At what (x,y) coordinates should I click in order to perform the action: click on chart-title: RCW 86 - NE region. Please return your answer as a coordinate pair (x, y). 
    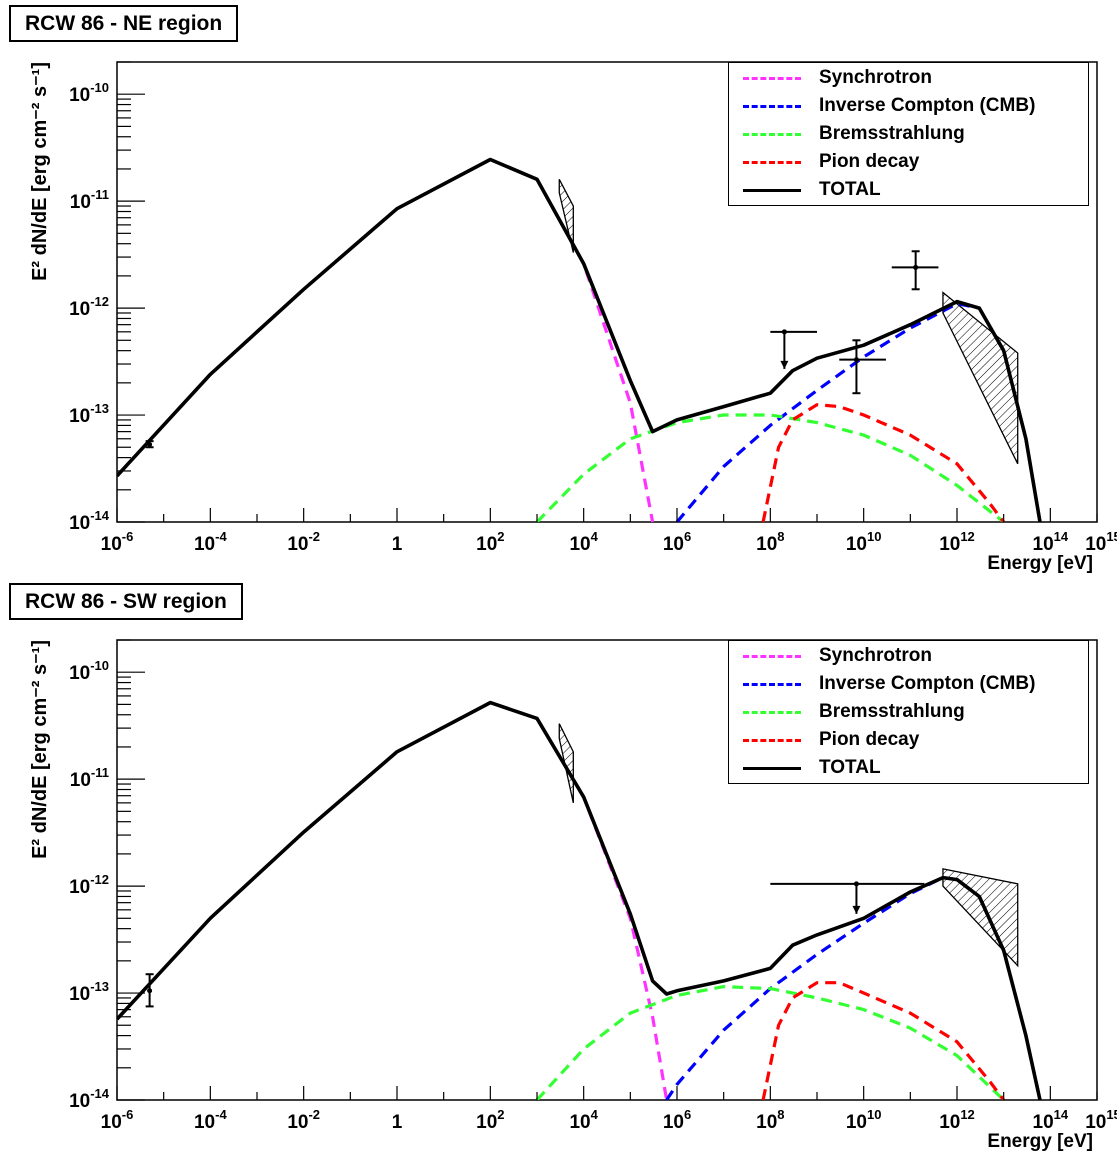
    Looking at the image, I should click on (124, 23).